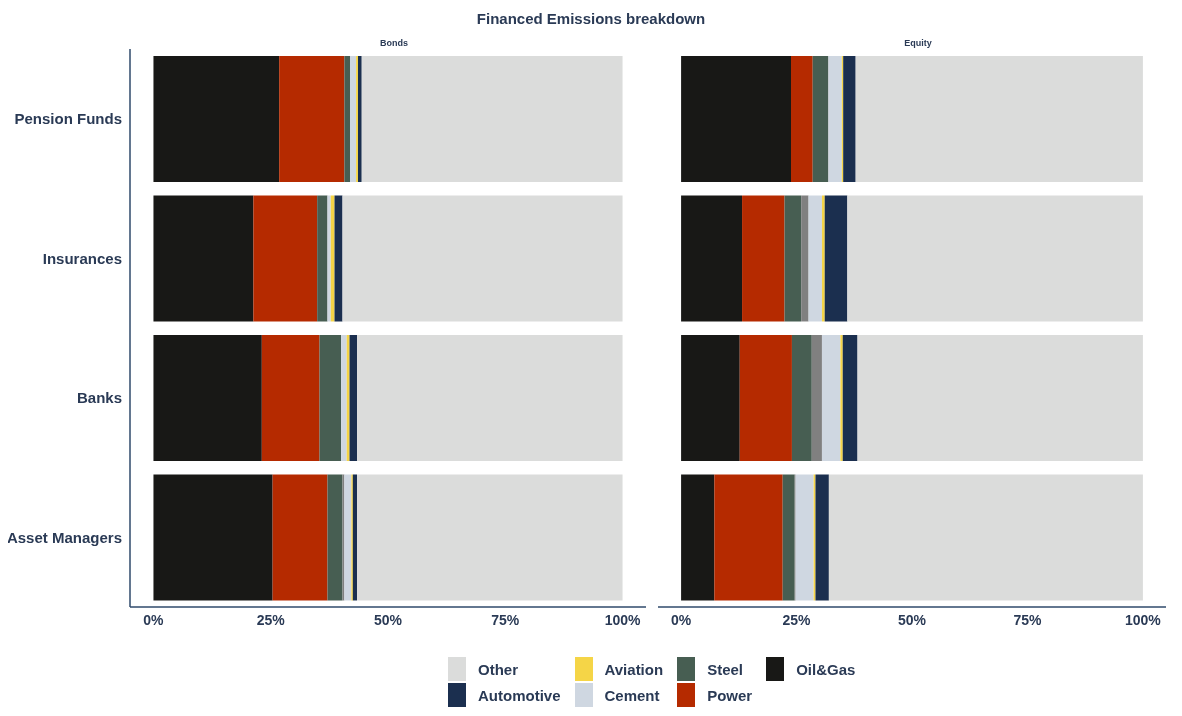 This screenshot has width=1182, height=716. What do you see at coordinates (64, 537) in the screenshot?
I see `y-tick-label: Asset Managers` at bounding box center [64, 537].